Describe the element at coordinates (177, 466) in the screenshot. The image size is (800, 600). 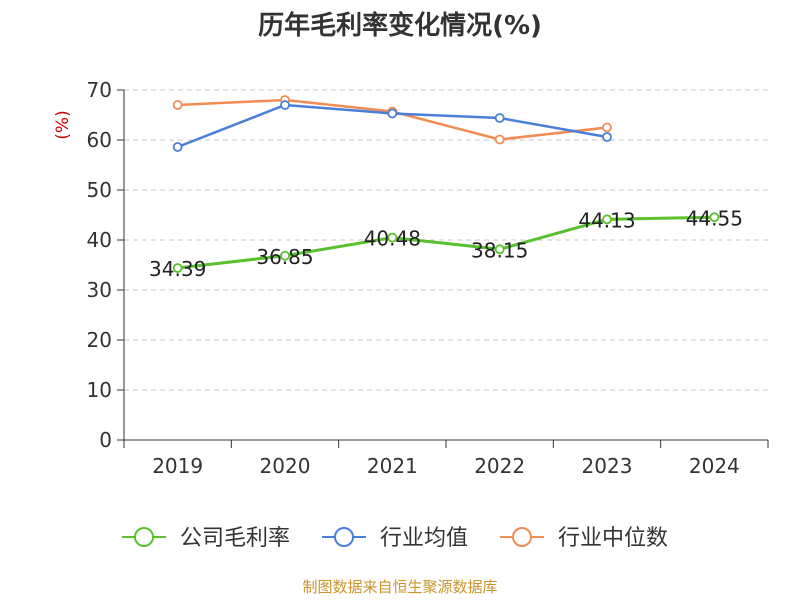
I see `x-tick-label: 2019` at that location.